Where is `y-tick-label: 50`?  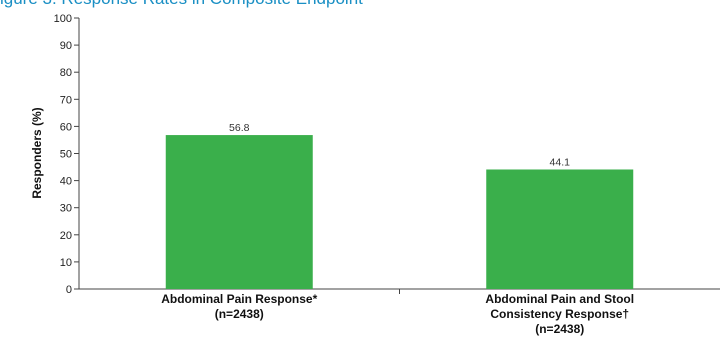
y-tick-label: 50 is located at coordinates (66, 155).